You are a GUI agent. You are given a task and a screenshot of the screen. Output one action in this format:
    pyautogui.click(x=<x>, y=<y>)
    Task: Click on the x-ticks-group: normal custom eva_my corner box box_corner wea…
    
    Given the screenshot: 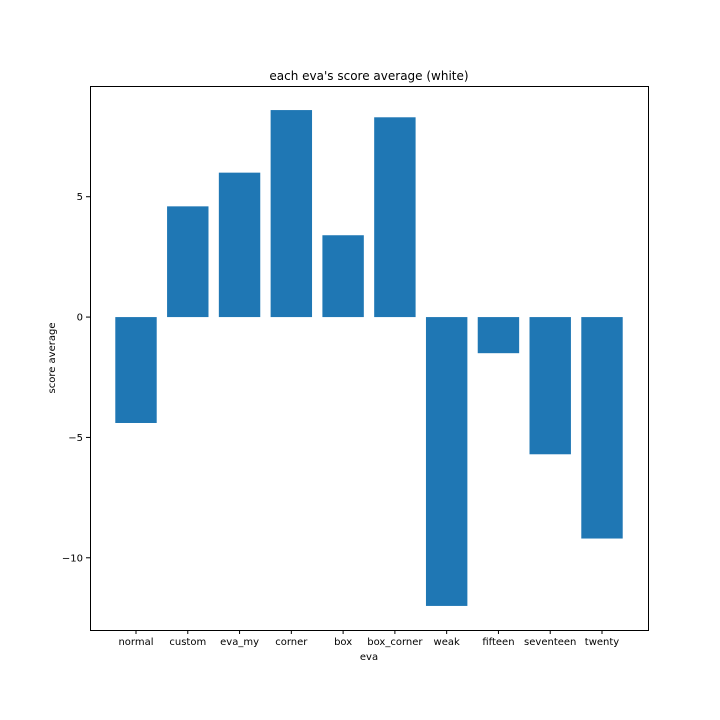 What is the action you would take?
    pyautogui.click(x=368, y=639)
    